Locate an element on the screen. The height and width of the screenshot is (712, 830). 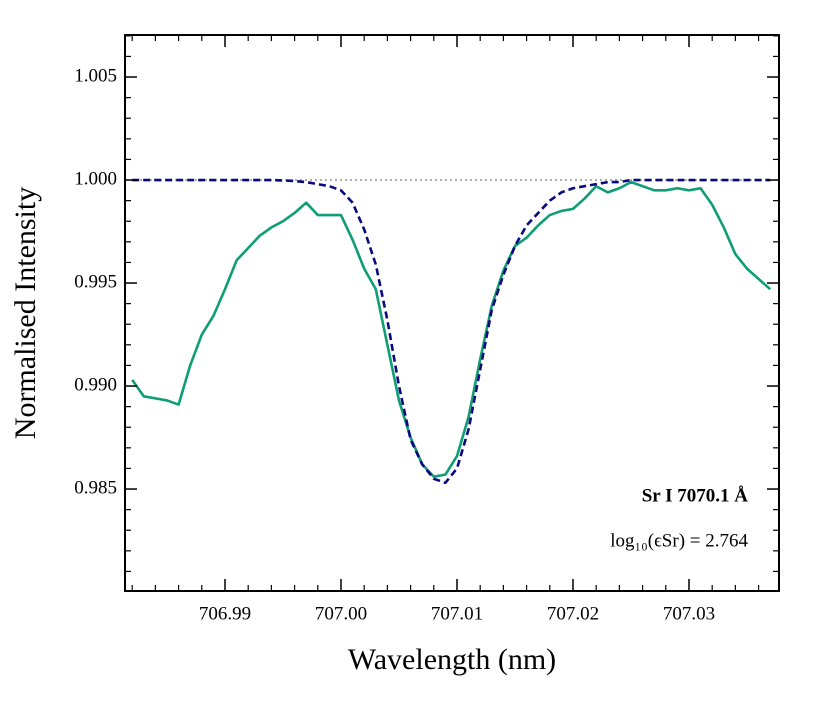
x-tick-label: 707.01 is located at coordinates (457, 613).